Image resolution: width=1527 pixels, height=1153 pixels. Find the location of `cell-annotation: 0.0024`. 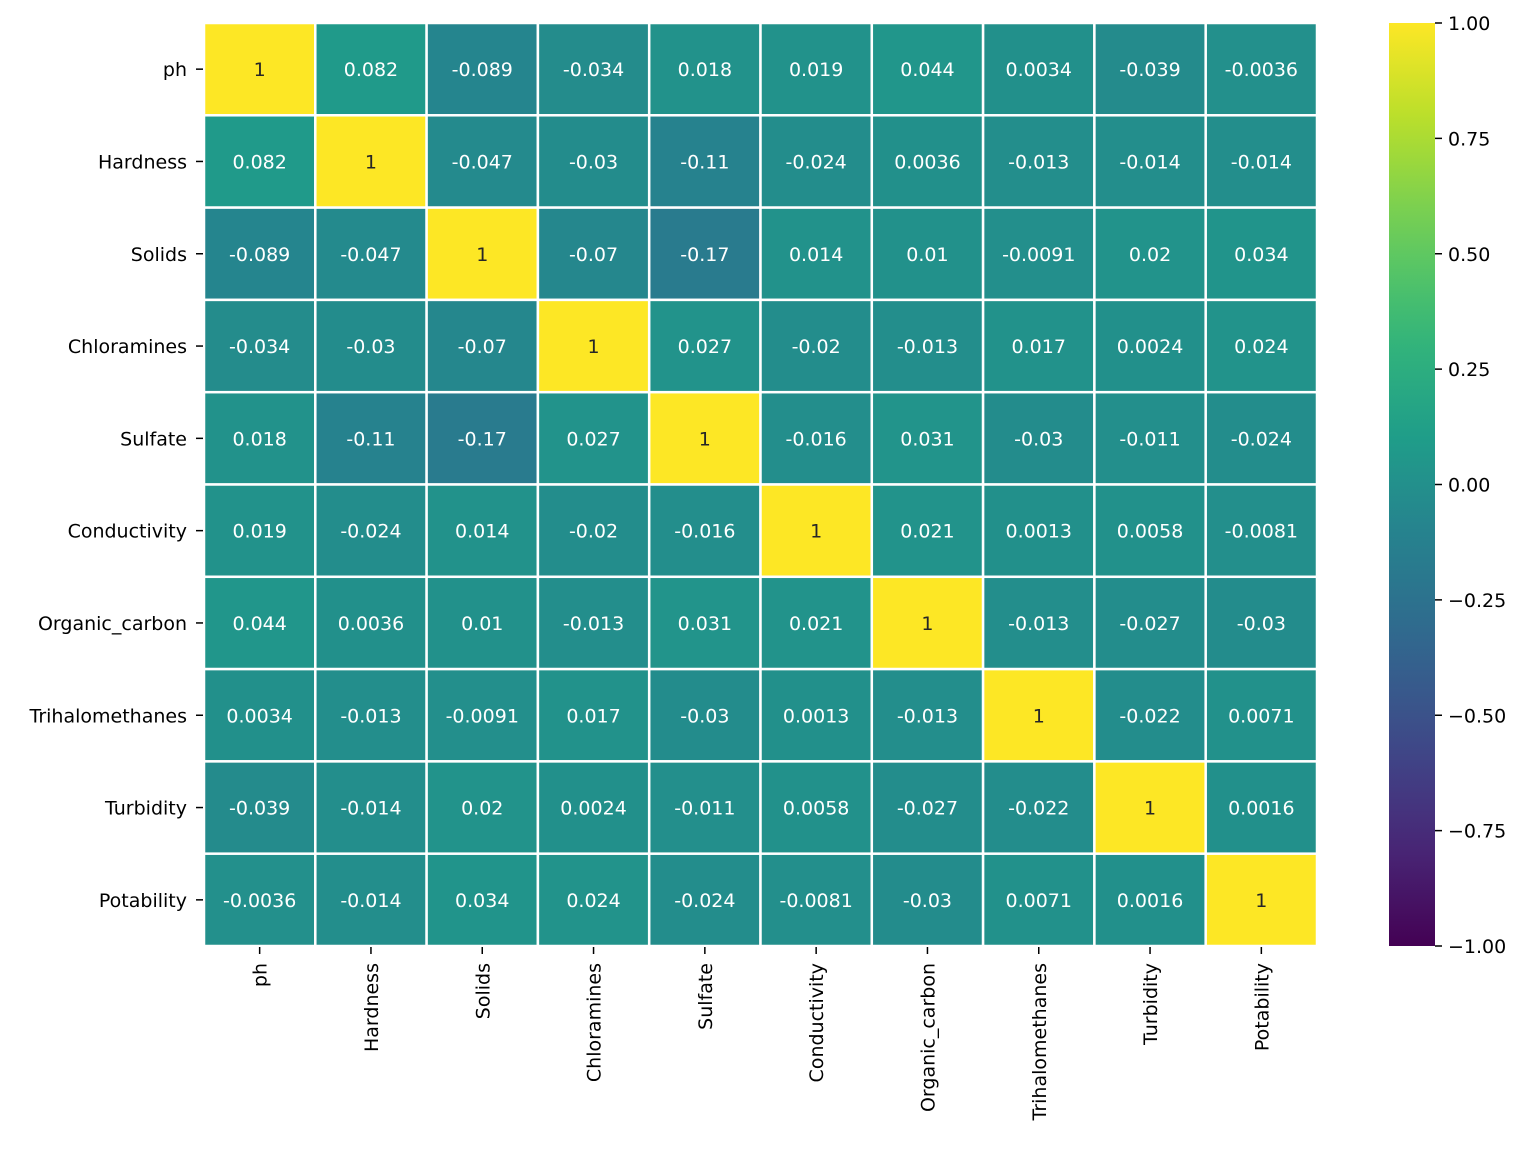

cell-annotation: 0.0024 is located at coordinates (593, 809).